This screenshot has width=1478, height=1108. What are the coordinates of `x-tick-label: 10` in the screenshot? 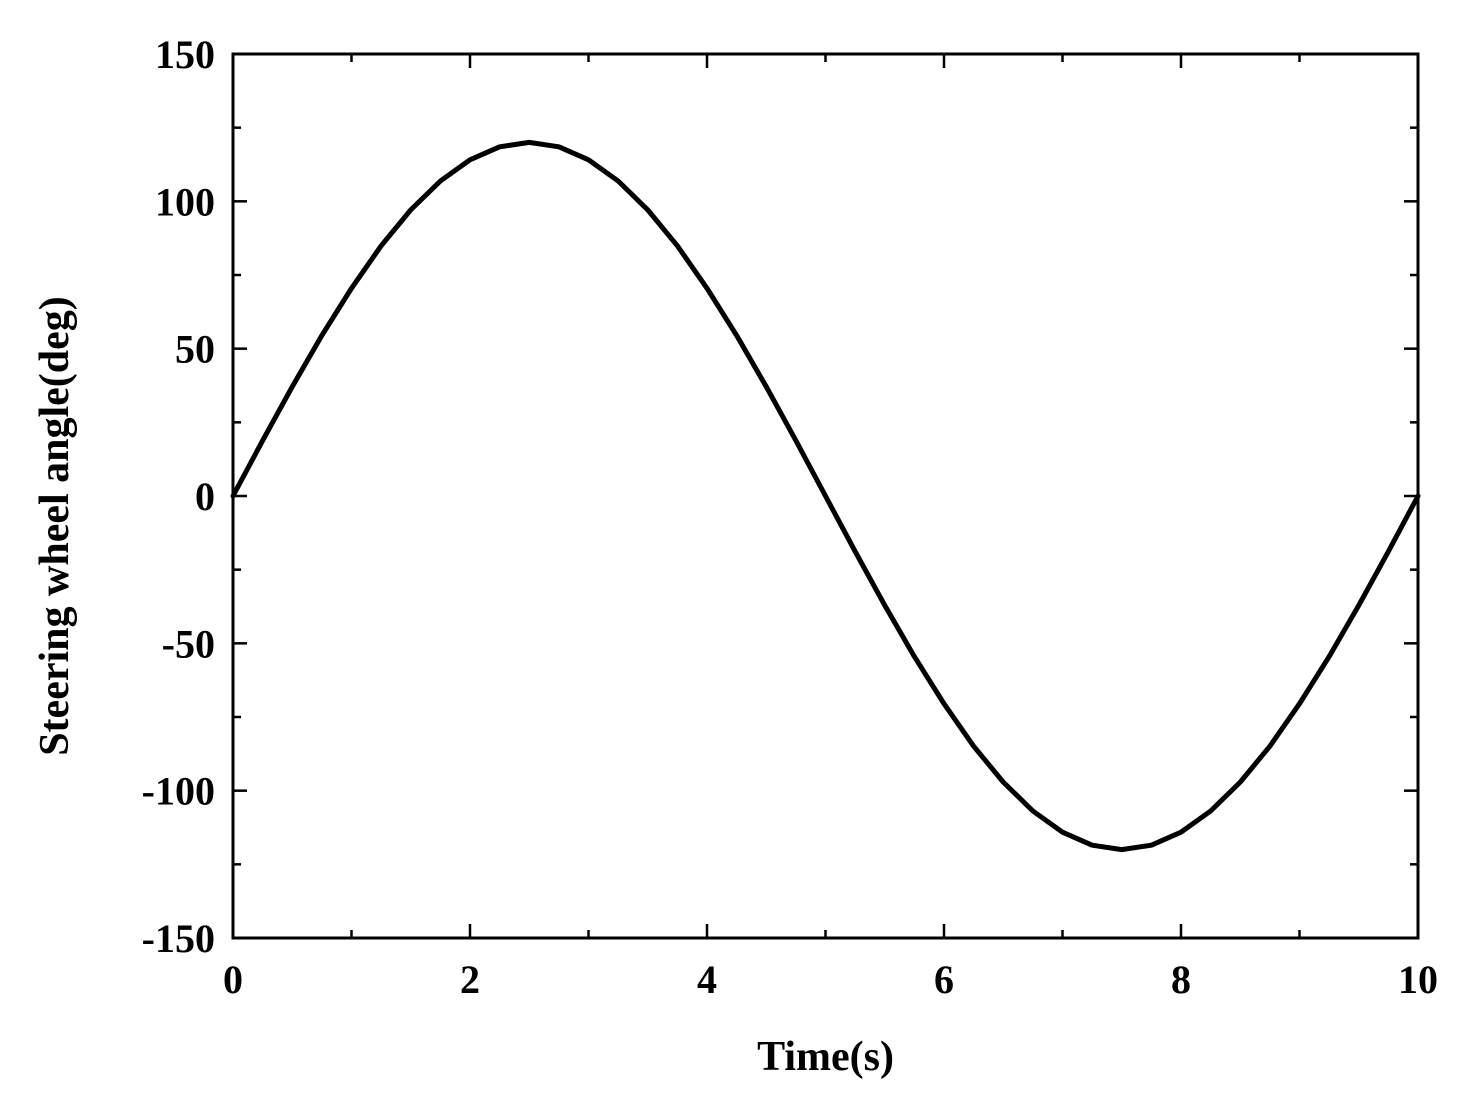 It's located at (1418, 979).